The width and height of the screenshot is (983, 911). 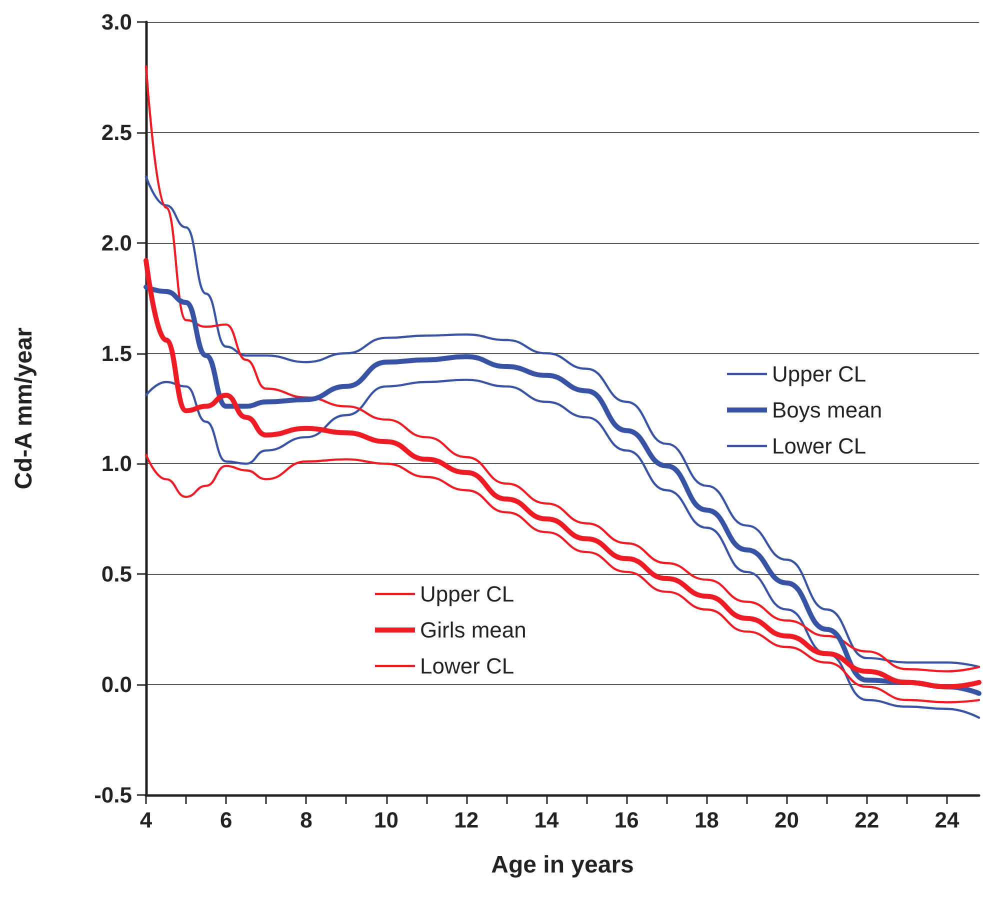 I want to click on x-tick-label: 6, so click(x=226, y=820).